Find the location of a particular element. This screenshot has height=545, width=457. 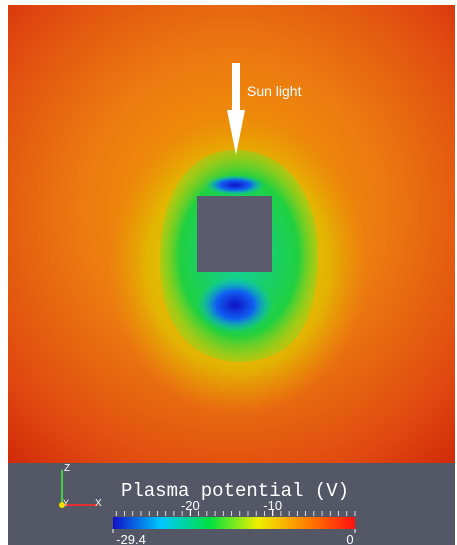

range-label: -29.4 is located at coordinates (131, 538).